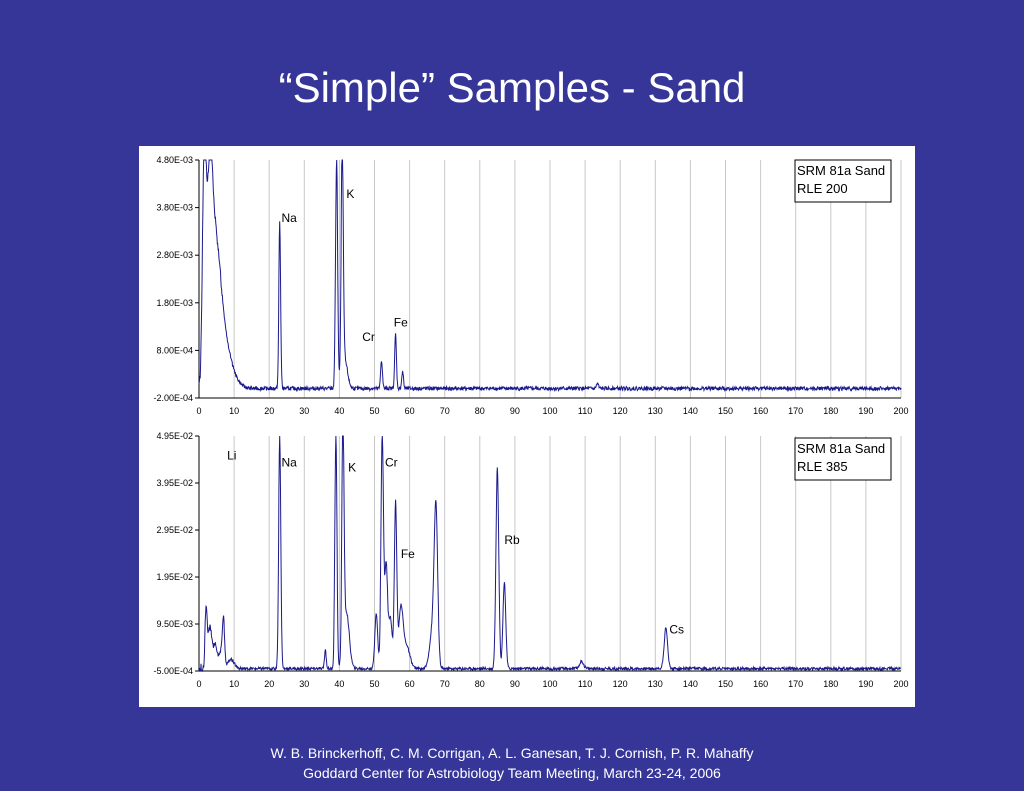 The image size is (1024, 791). I want to click on y-tick-label: 2.95E-02, so click(174, 530).